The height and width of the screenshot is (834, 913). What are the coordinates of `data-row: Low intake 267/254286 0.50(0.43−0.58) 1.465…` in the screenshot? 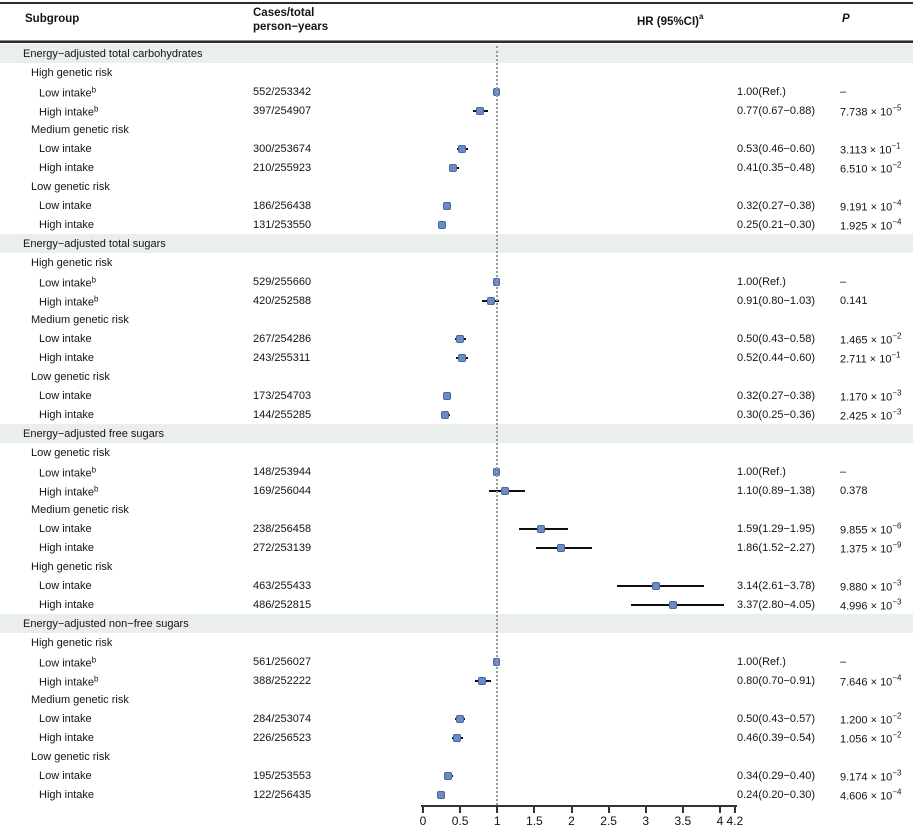 It's located at (456, 338).